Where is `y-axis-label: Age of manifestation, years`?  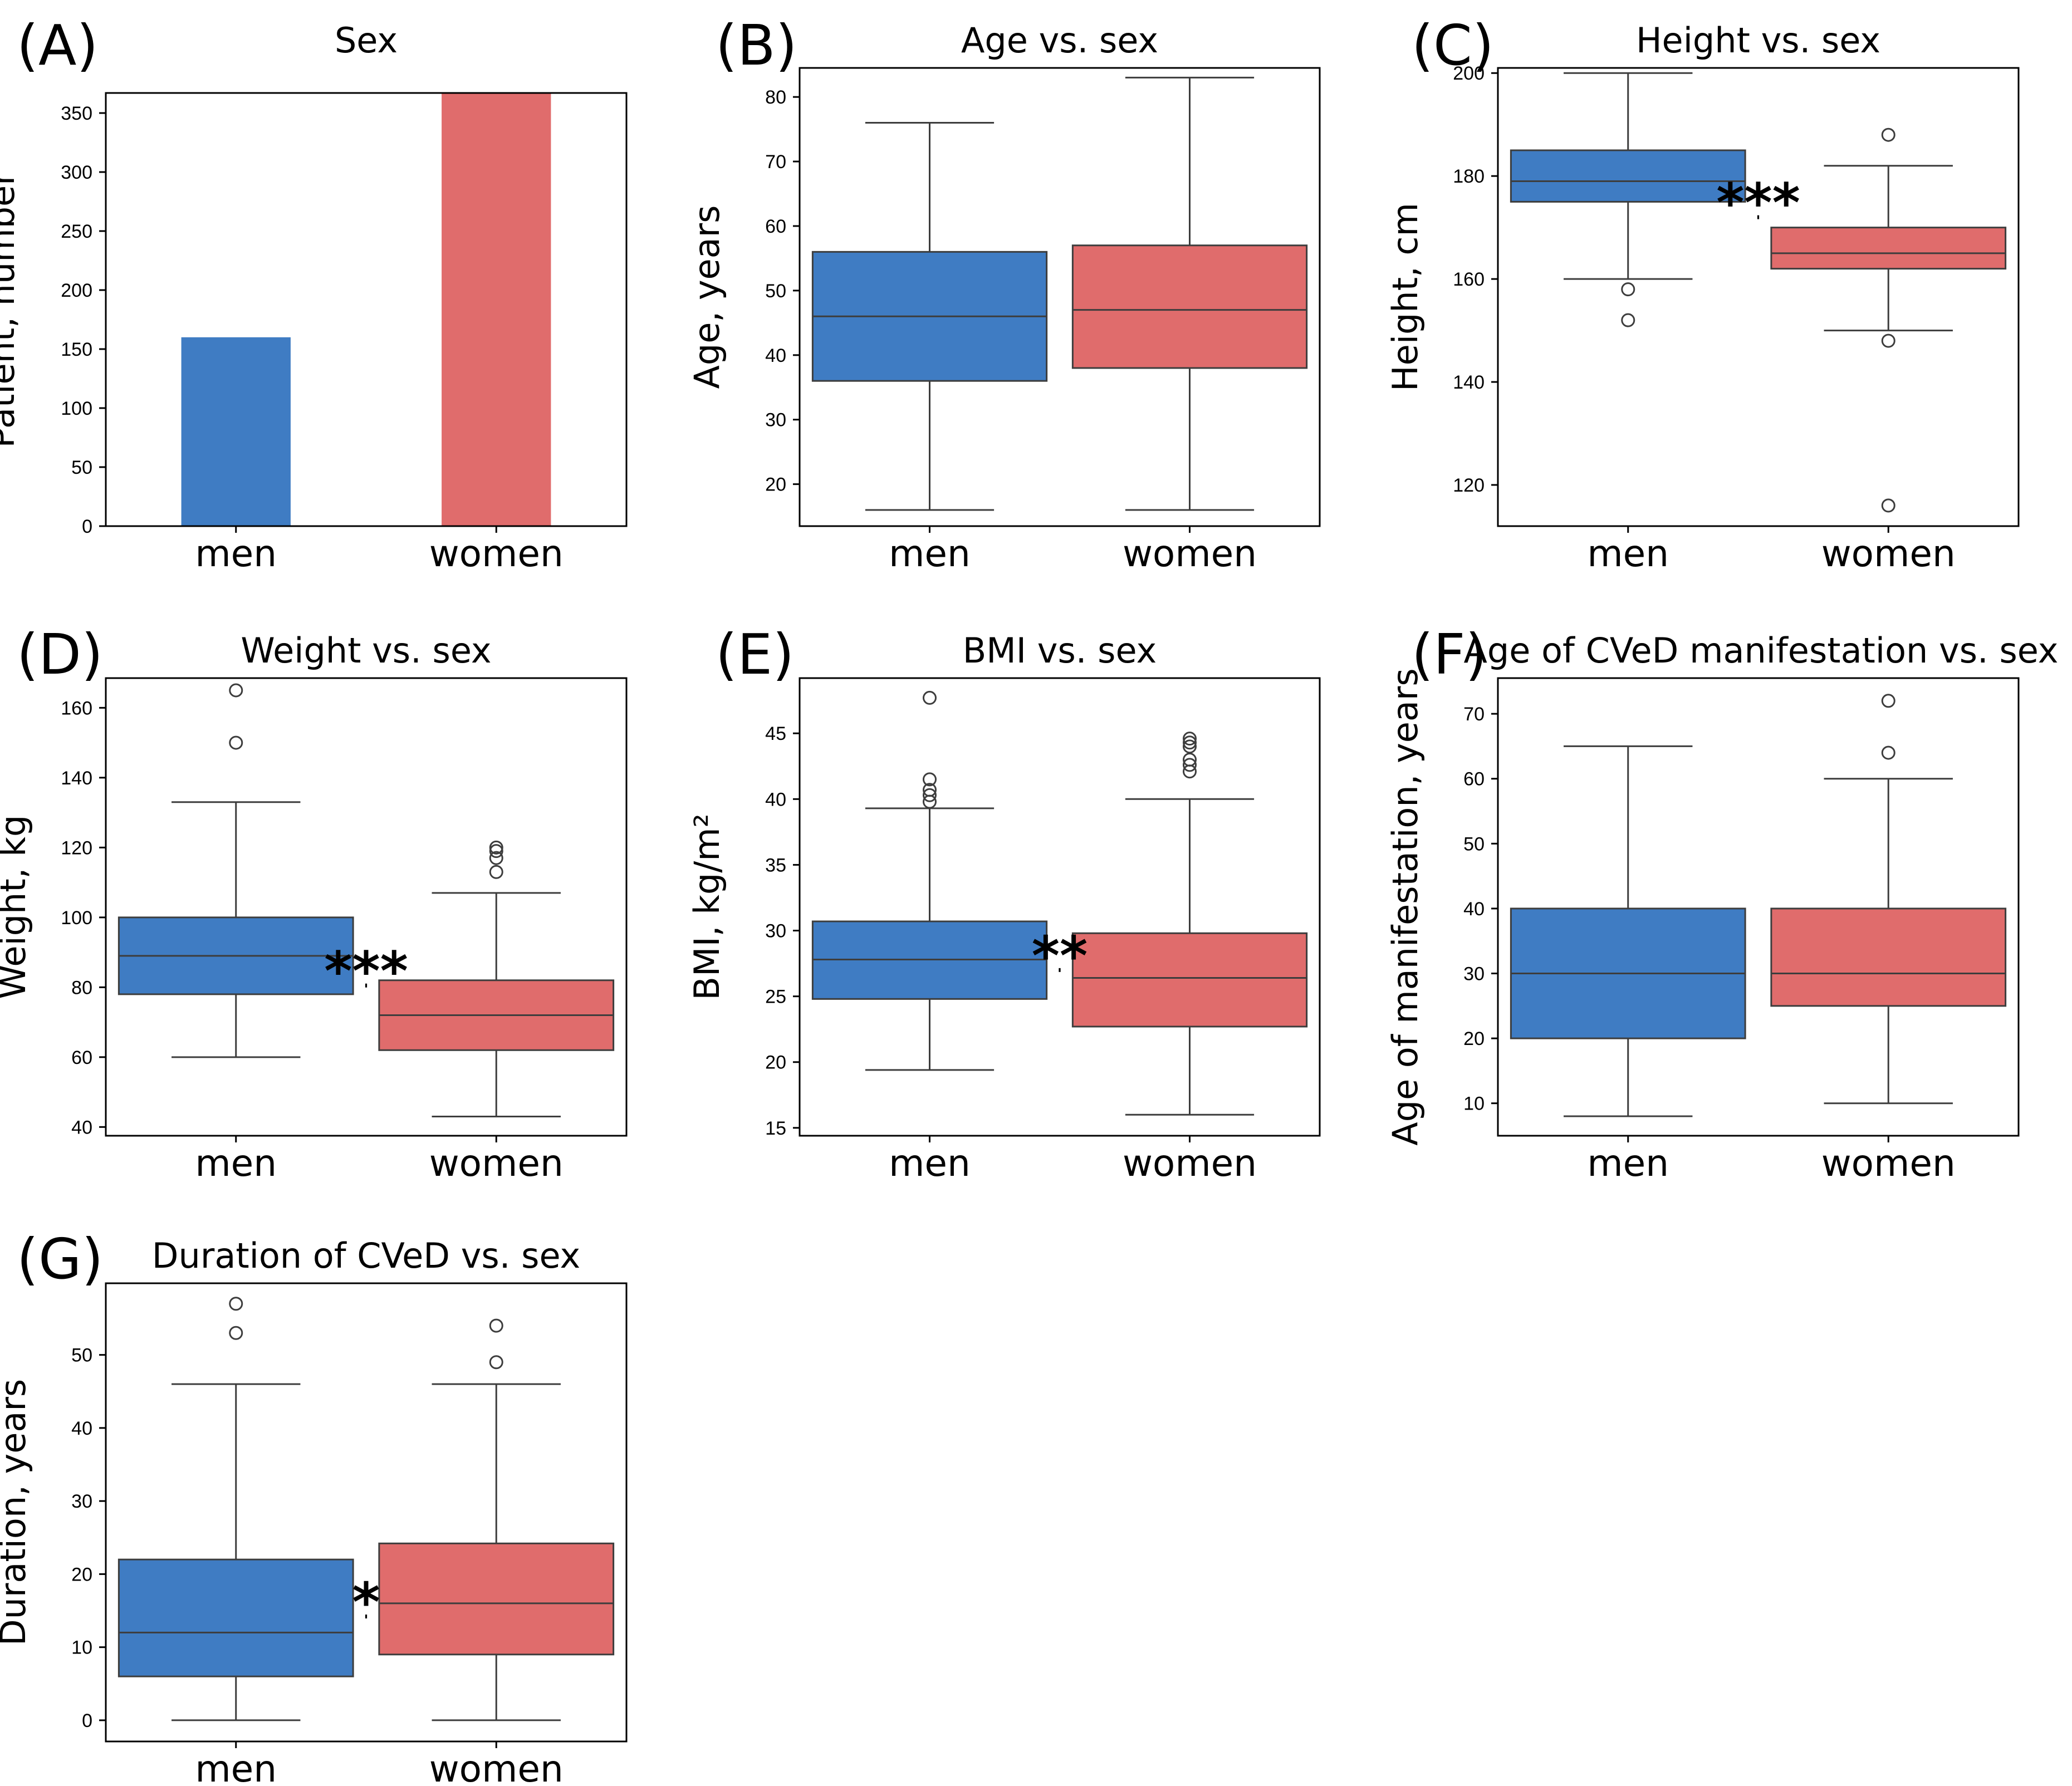
y-axis-label: Age of manifestation, years is located at coordinates (1405, 907).